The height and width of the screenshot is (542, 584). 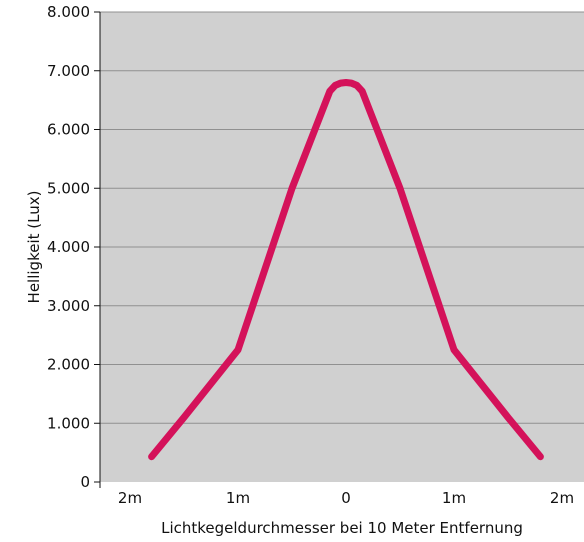 What do you see at coordinates (68, 12) in the screenshot?
I see `y-tick-label: 8.000` at bounding box center [68, 12].